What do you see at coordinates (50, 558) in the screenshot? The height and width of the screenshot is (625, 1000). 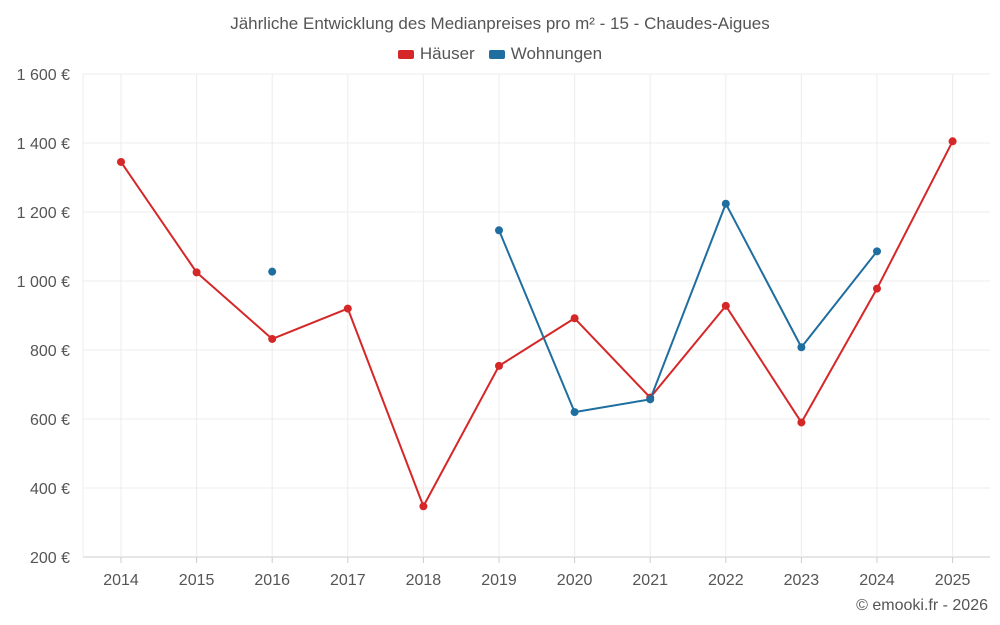 I see `y-tick-label: 200 €` at bounding box center [50, 558].